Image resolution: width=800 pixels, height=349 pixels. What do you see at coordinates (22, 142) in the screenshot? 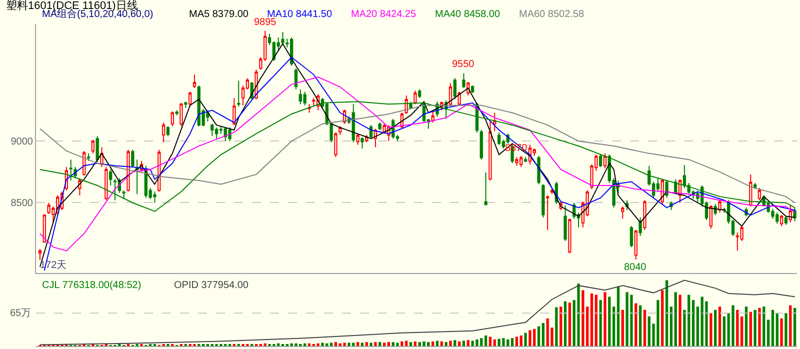
I see `y-tick-label: 9000` at bounding box center [22, 142].